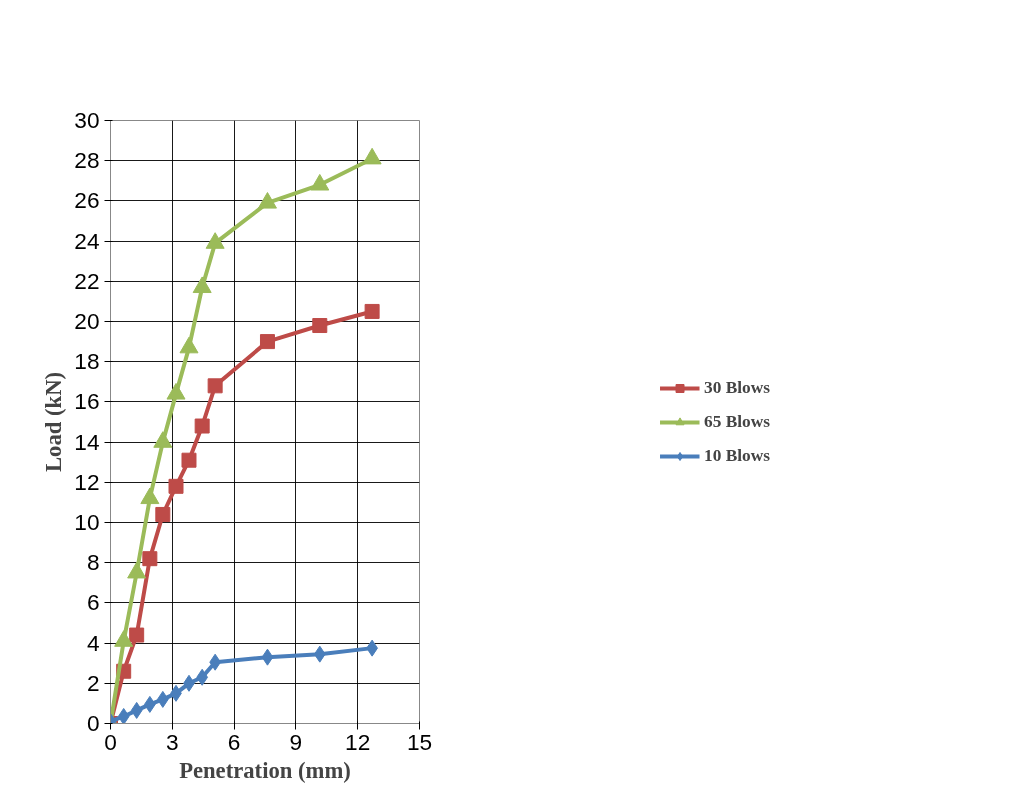  I want to click on y-tick-label: 20, so click(87, 321).